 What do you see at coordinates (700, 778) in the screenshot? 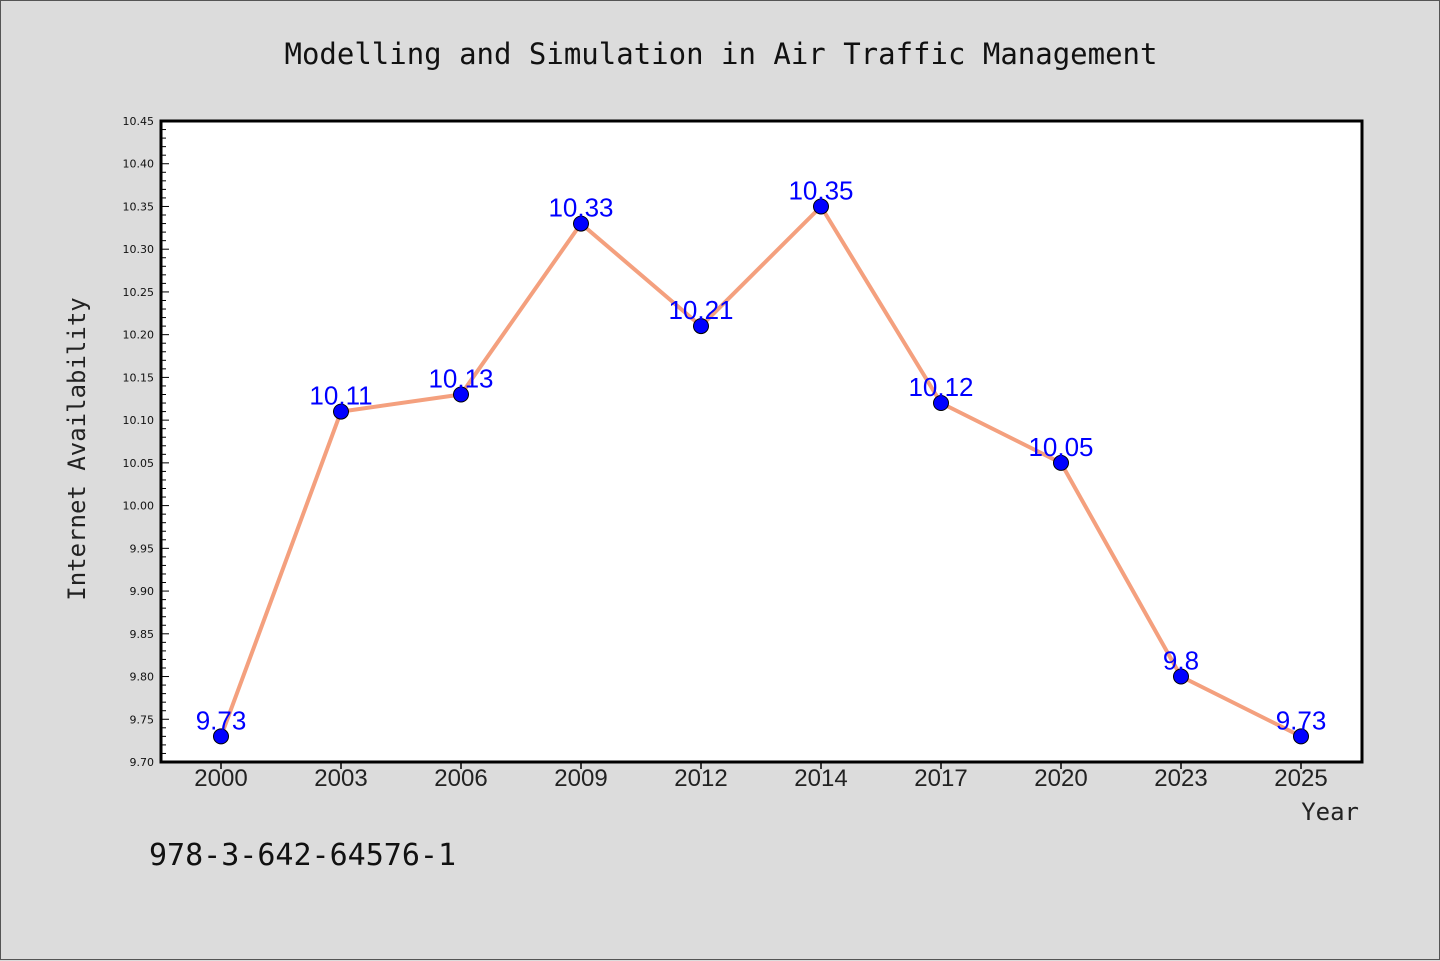
I see `x-tick-label: 2012` at bounding box center [700, 778].